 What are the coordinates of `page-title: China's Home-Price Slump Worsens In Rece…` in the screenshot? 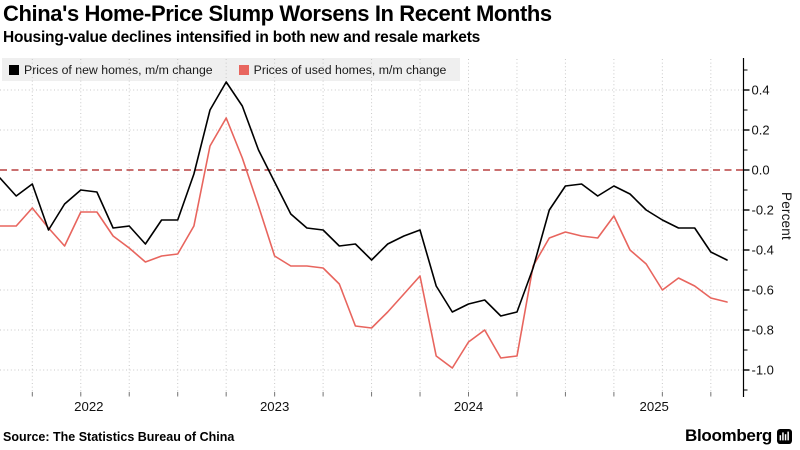 It's located at (277, 13).